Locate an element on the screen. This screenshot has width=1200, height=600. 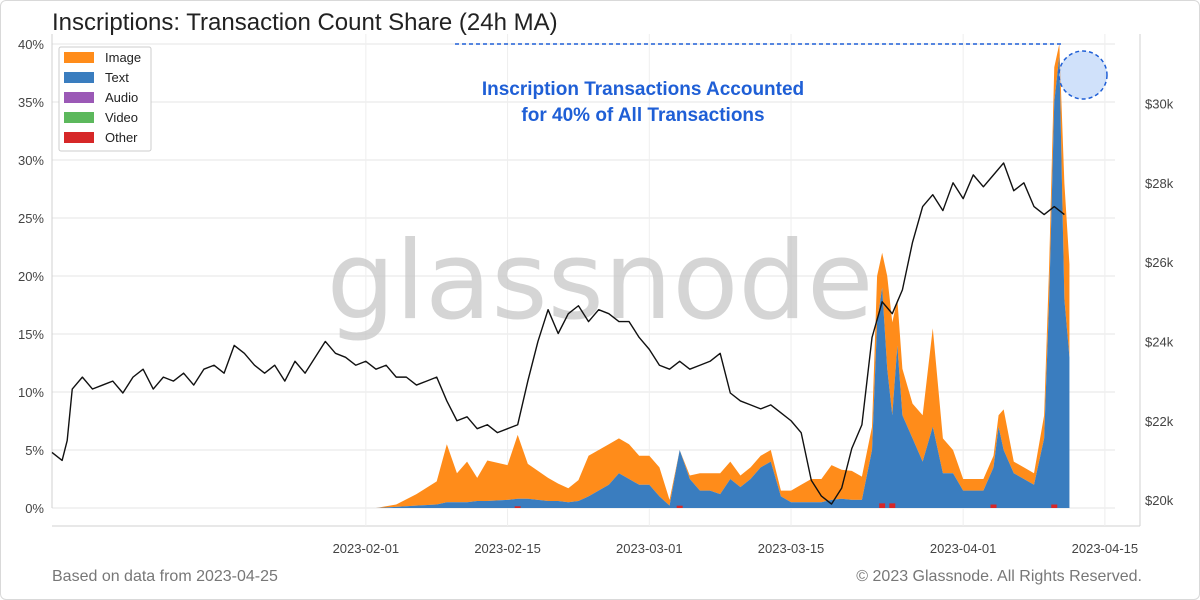
y-right-tick-label: $30k is located at coordinates (1159, 103).